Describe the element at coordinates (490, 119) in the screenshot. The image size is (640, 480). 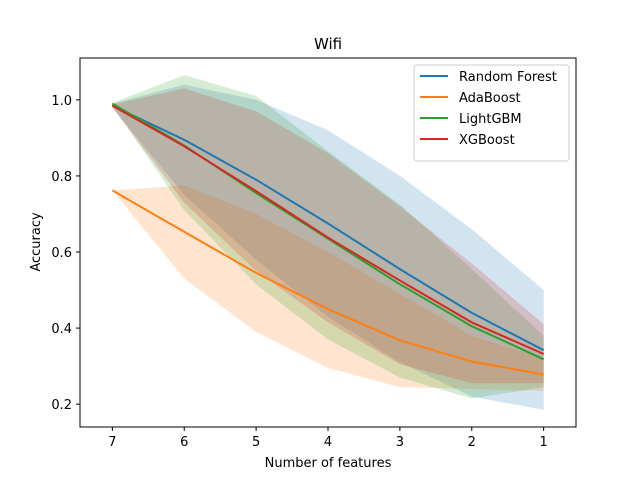
I see `legend-label-lightgbm: LightGBM` at that location.